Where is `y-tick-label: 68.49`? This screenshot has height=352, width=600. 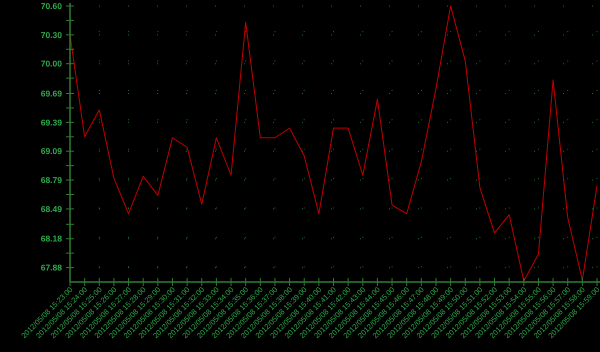 y-tick-label: 68.49 is located at coordinates (51, 209).